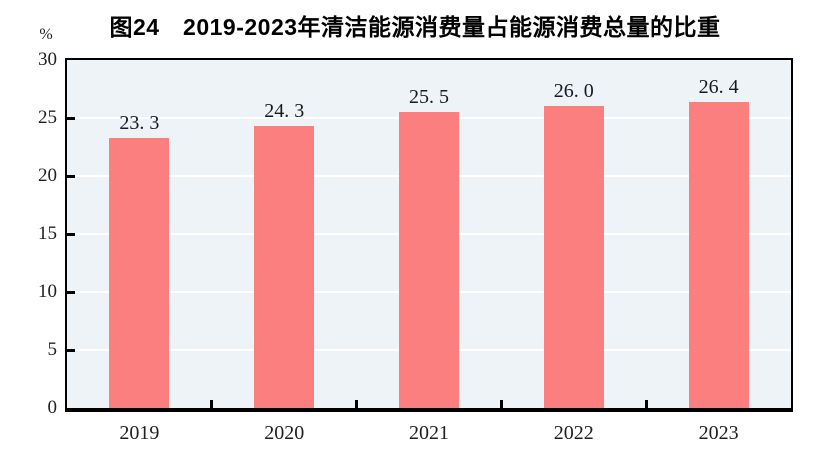 This screenshot has height=464, width=830. What do you see at coordinates (47, 291) in the screenshot?
I see `y-axis-tick-label: 10` at bounding box center [47, 291].